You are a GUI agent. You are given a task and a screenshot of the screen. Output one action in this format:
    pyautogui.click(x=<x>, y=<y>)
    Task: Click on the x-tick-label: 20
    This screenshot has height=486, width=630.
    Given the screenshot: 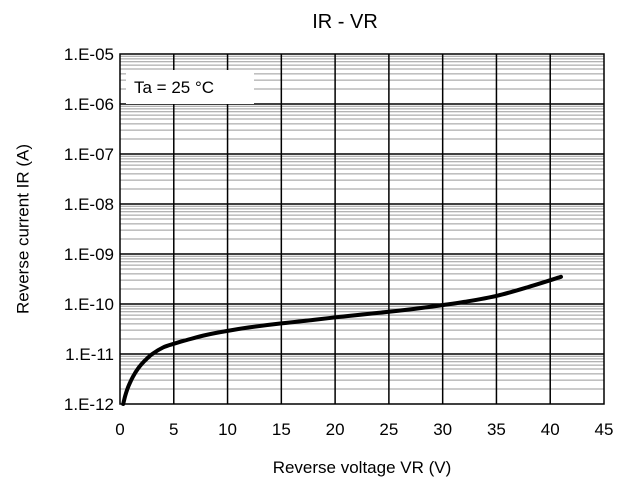 What is the action you would take?
    pyautogui.click(x=335, y=429)
    